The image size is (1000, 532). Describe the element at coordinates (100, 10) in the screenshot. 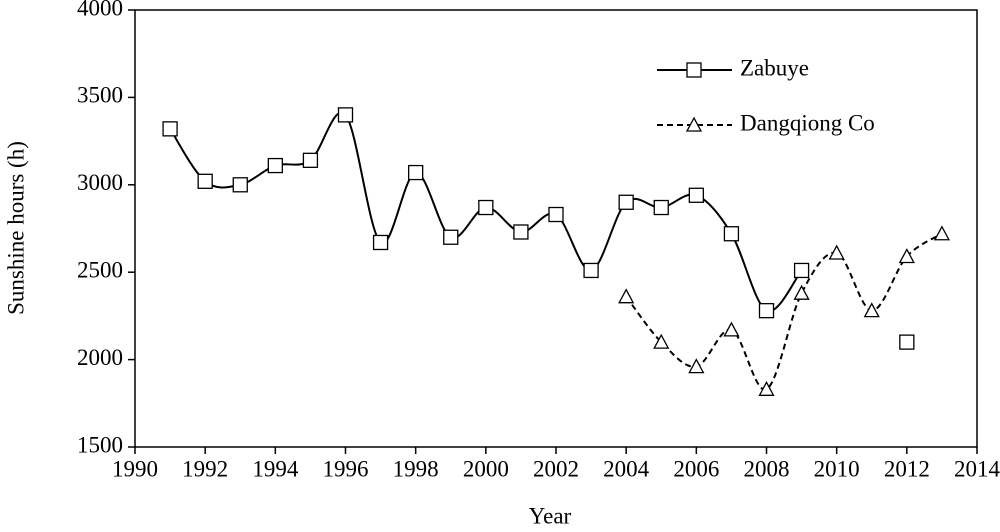

I see `y-tick-label: 4000` at that location.